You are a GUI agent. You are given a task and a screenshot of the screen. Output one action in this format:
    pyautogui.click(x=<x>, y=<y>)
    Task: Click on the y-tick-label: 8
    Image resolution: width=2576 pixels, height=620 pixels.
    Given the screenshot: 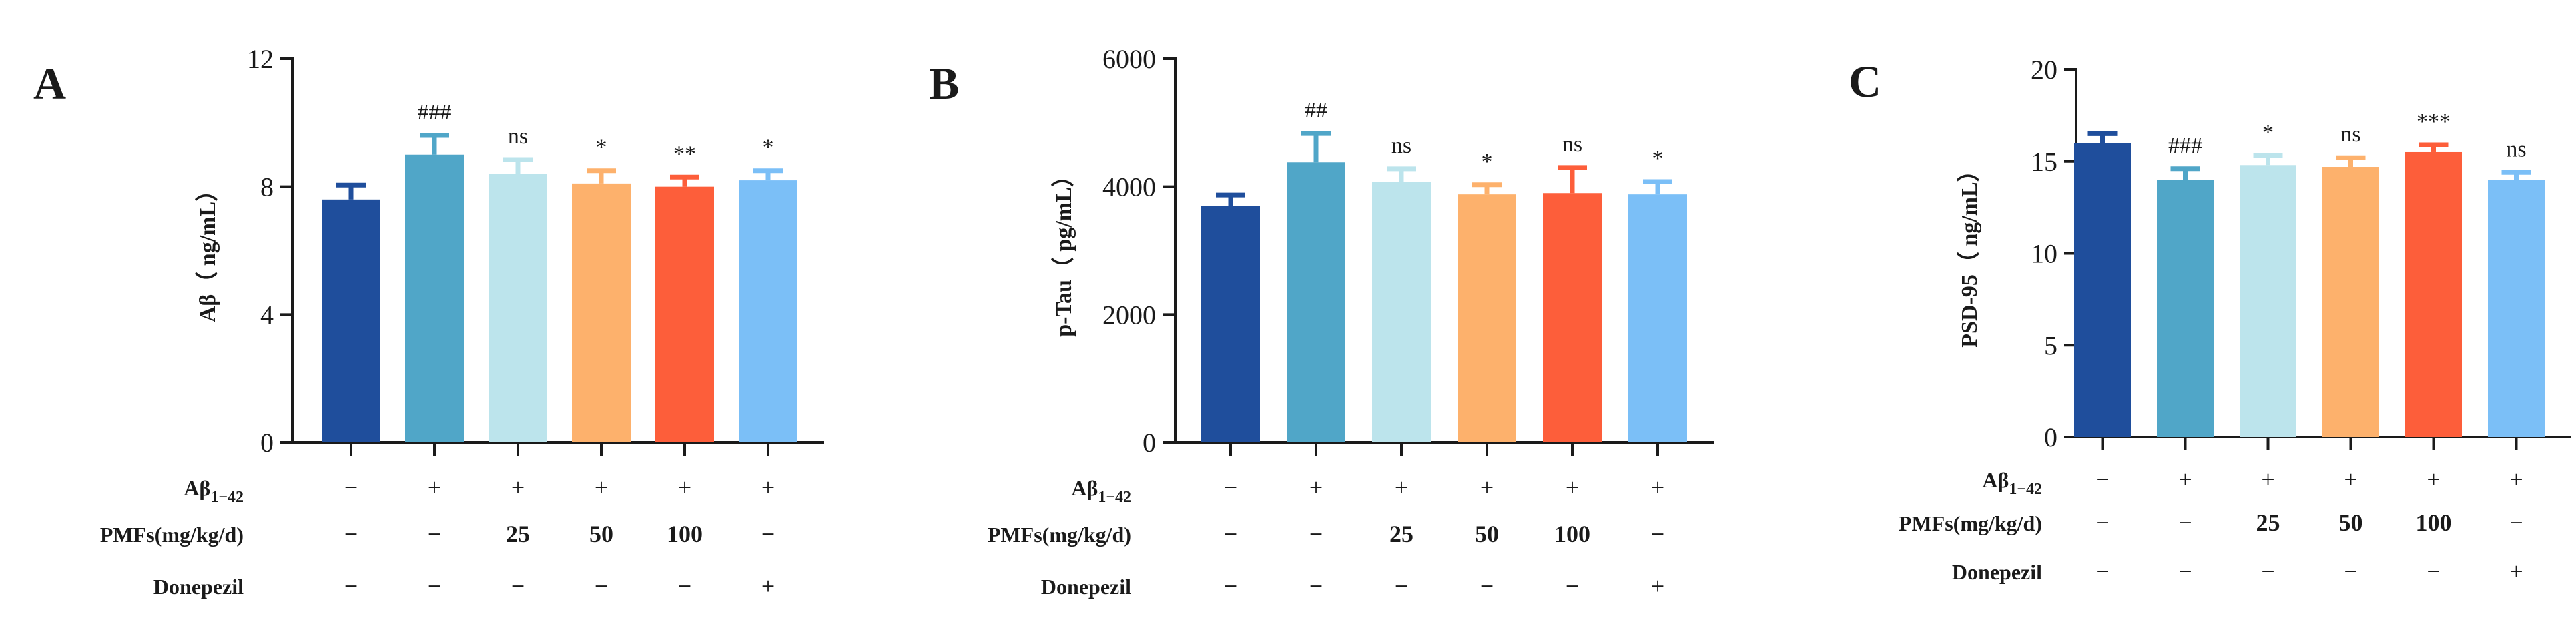 What is the action you would take?
    pyautogui.click(x=267, y=187)
    